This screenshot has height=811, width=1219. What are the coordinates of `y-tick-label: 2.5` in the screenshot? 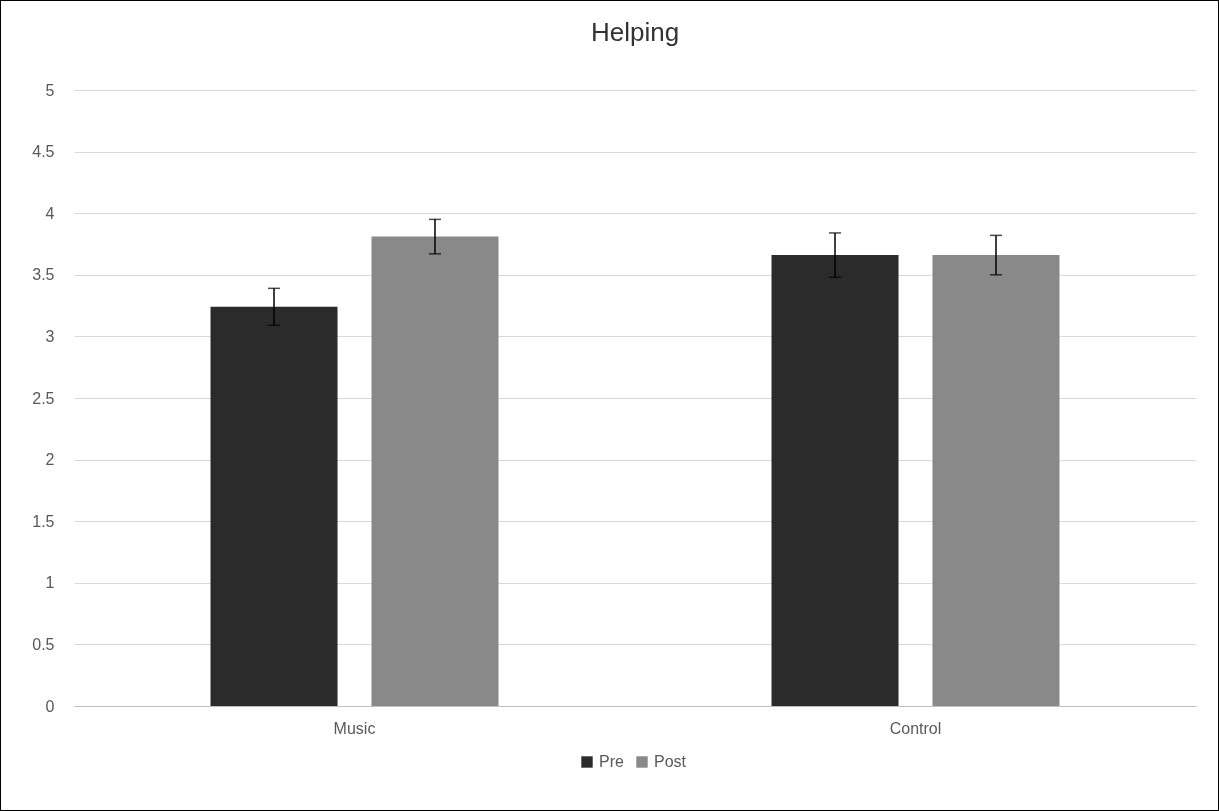 It's located at (43, 398).